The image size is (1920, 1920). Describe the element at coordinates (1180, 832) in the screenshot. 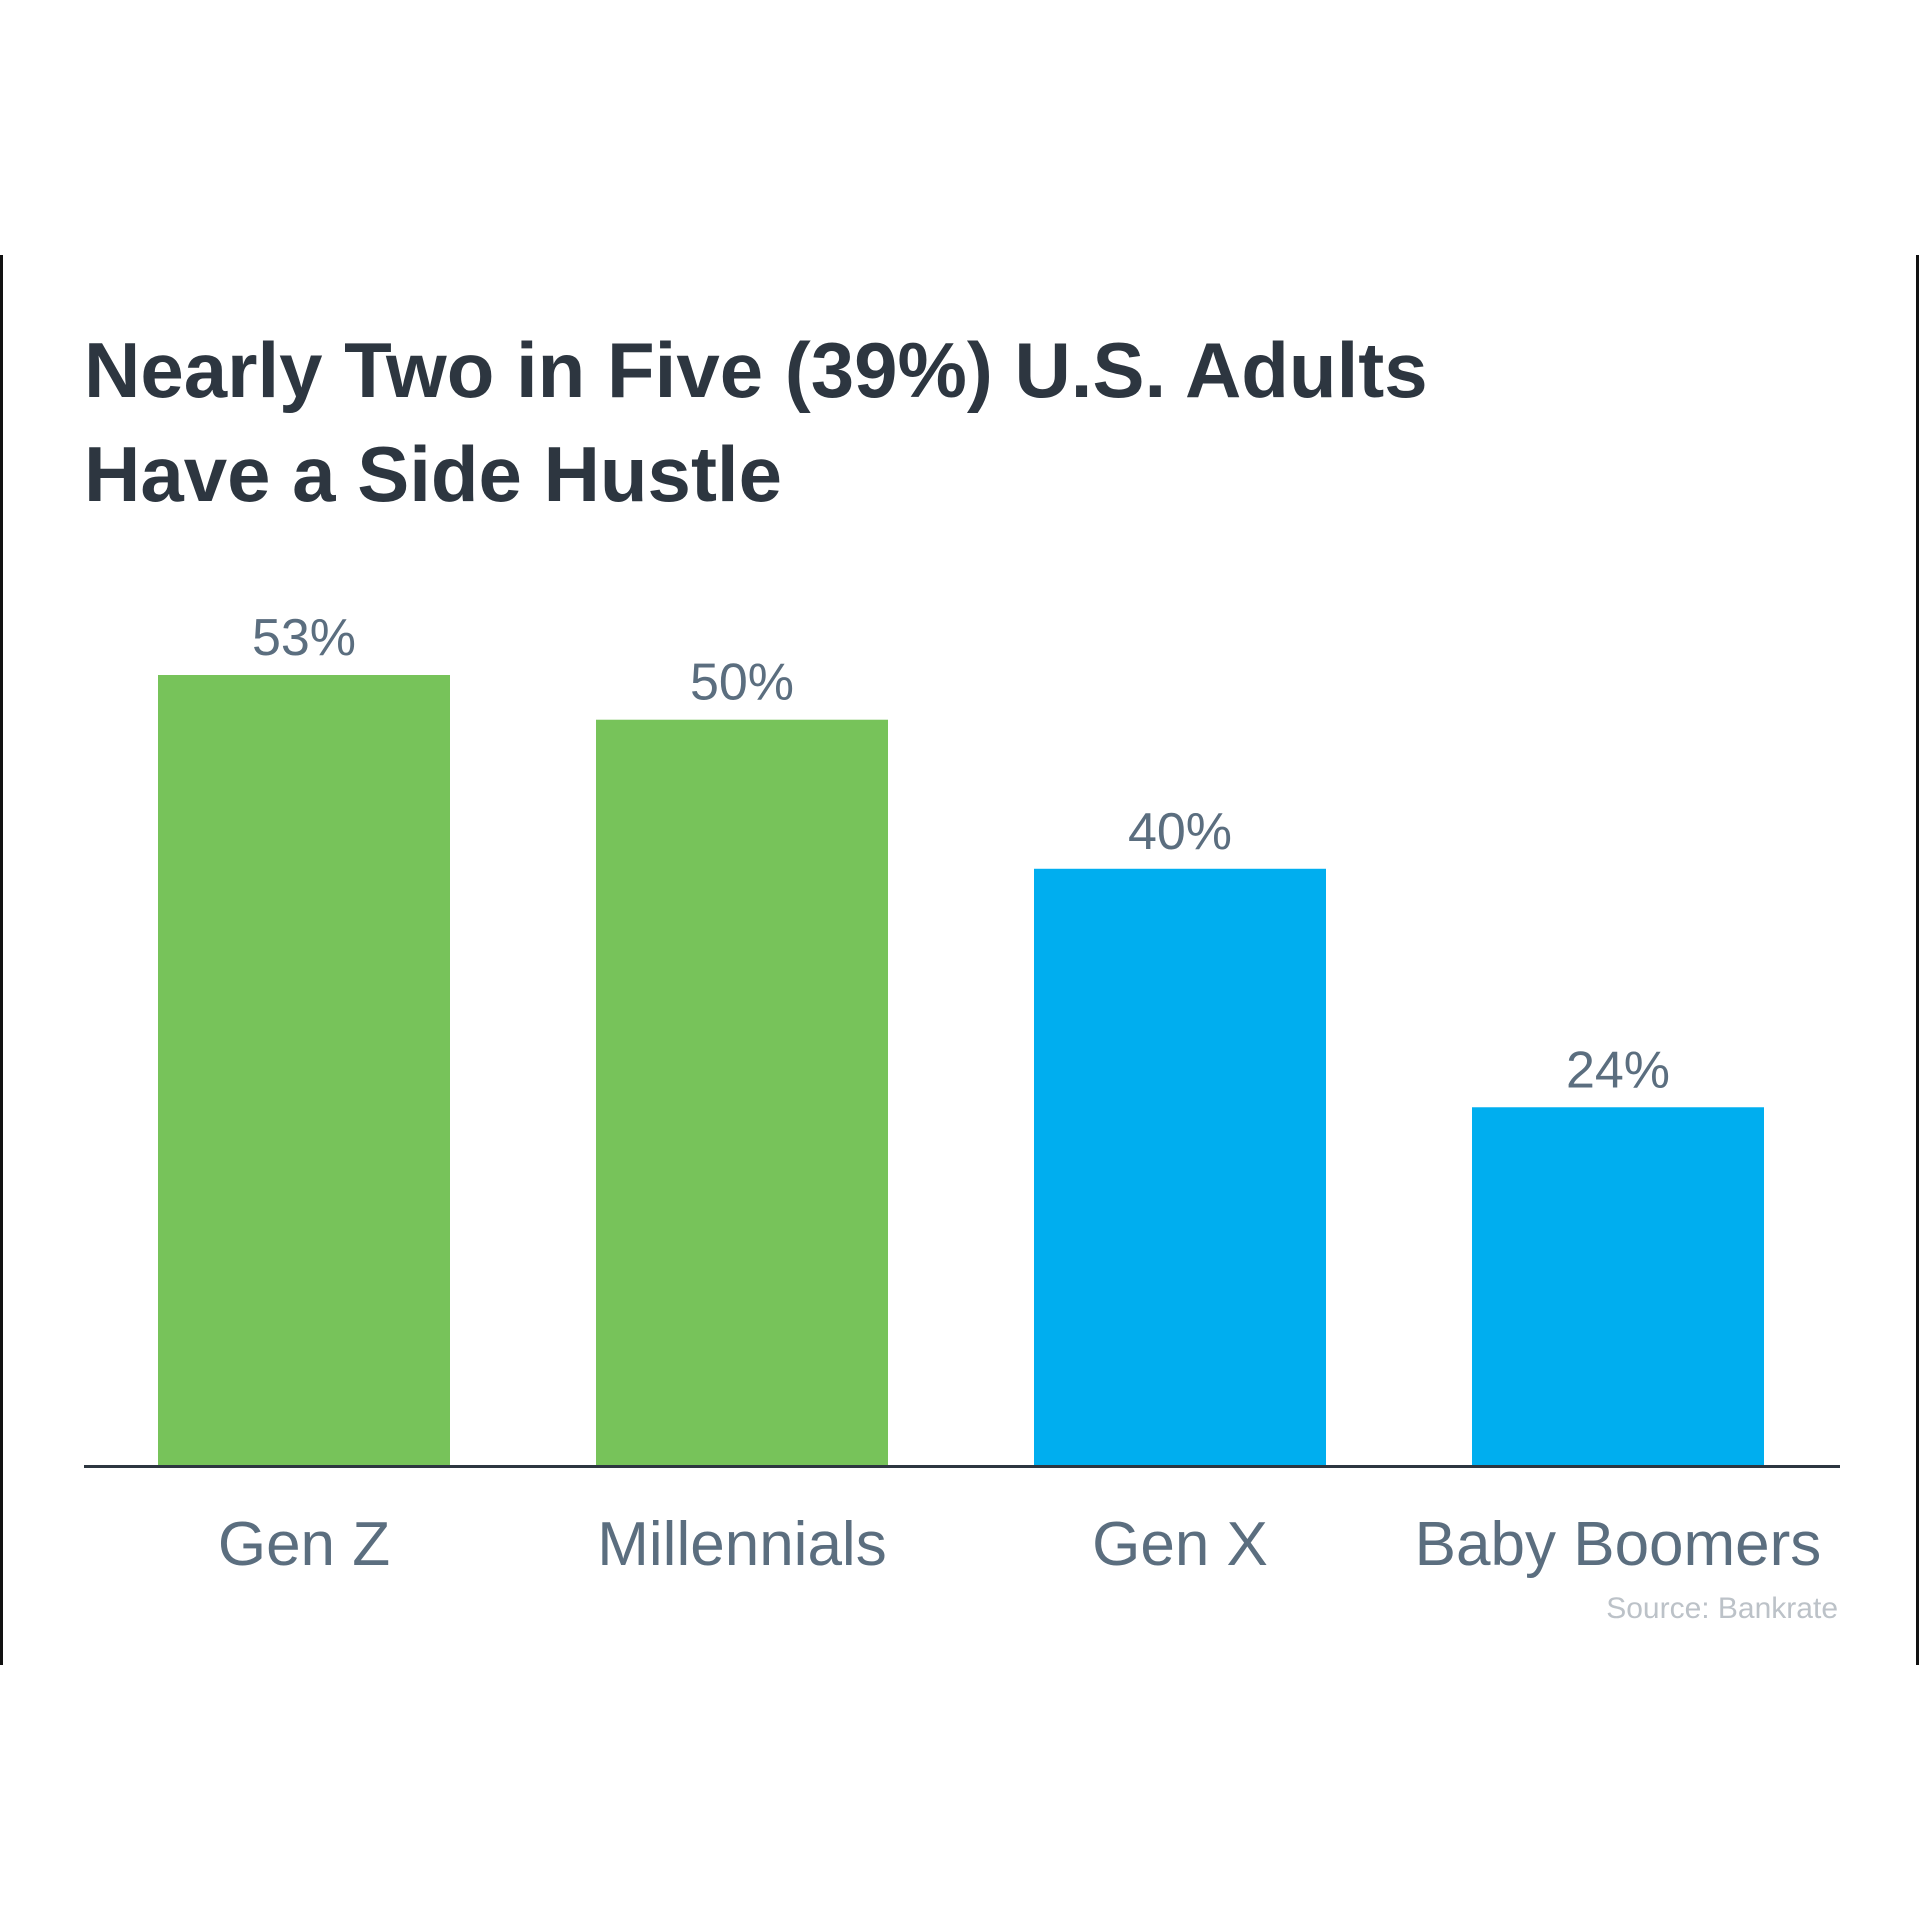

I see `value-label: 40%` at that location.